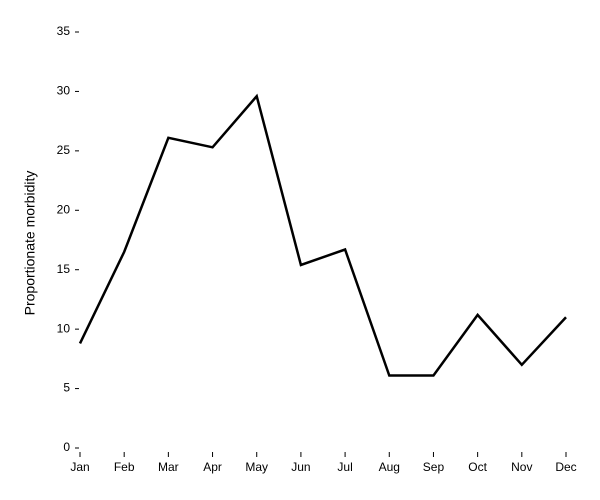 This screenshot has width=600, height=500. Describe the element at coordinates (256, 467) in the screenshot. I see `x-tick-label: May` at that location.